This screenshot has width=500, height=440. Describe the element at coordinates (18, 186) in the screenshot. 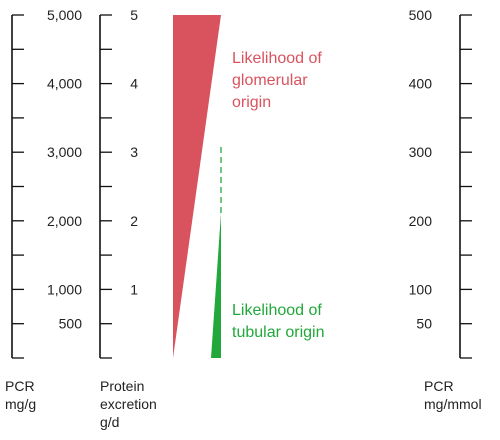

I see `tick-marks-pcr-mg-per-g` at that location.